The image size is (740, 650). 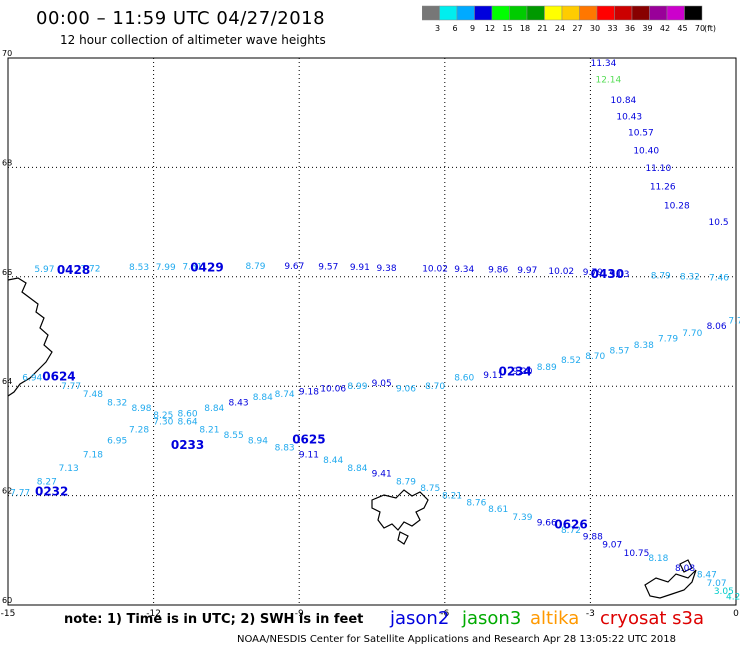 What do you see at coordinates (163, 422) in the screenshot?
I see `wave-height-label: 7.30` at bounding box center [163, 422].